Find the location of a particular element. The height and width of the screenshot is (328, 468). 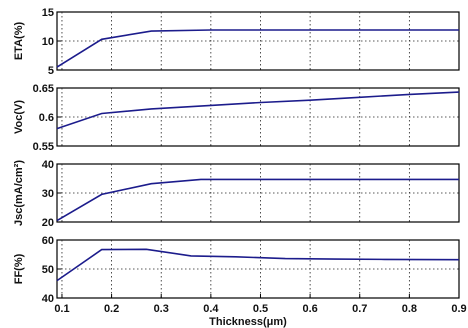

x-tick-label: 0.1 is located at coordinates (61, 309).